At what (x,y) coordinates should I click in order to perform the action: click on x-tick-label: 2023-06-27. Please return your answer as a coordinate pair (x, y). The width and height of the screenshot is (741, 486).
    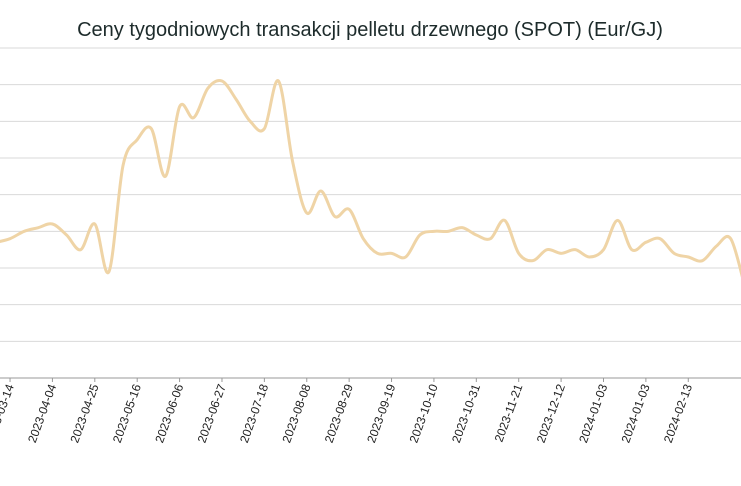
    Looking at the image, I should click on (212, 413).